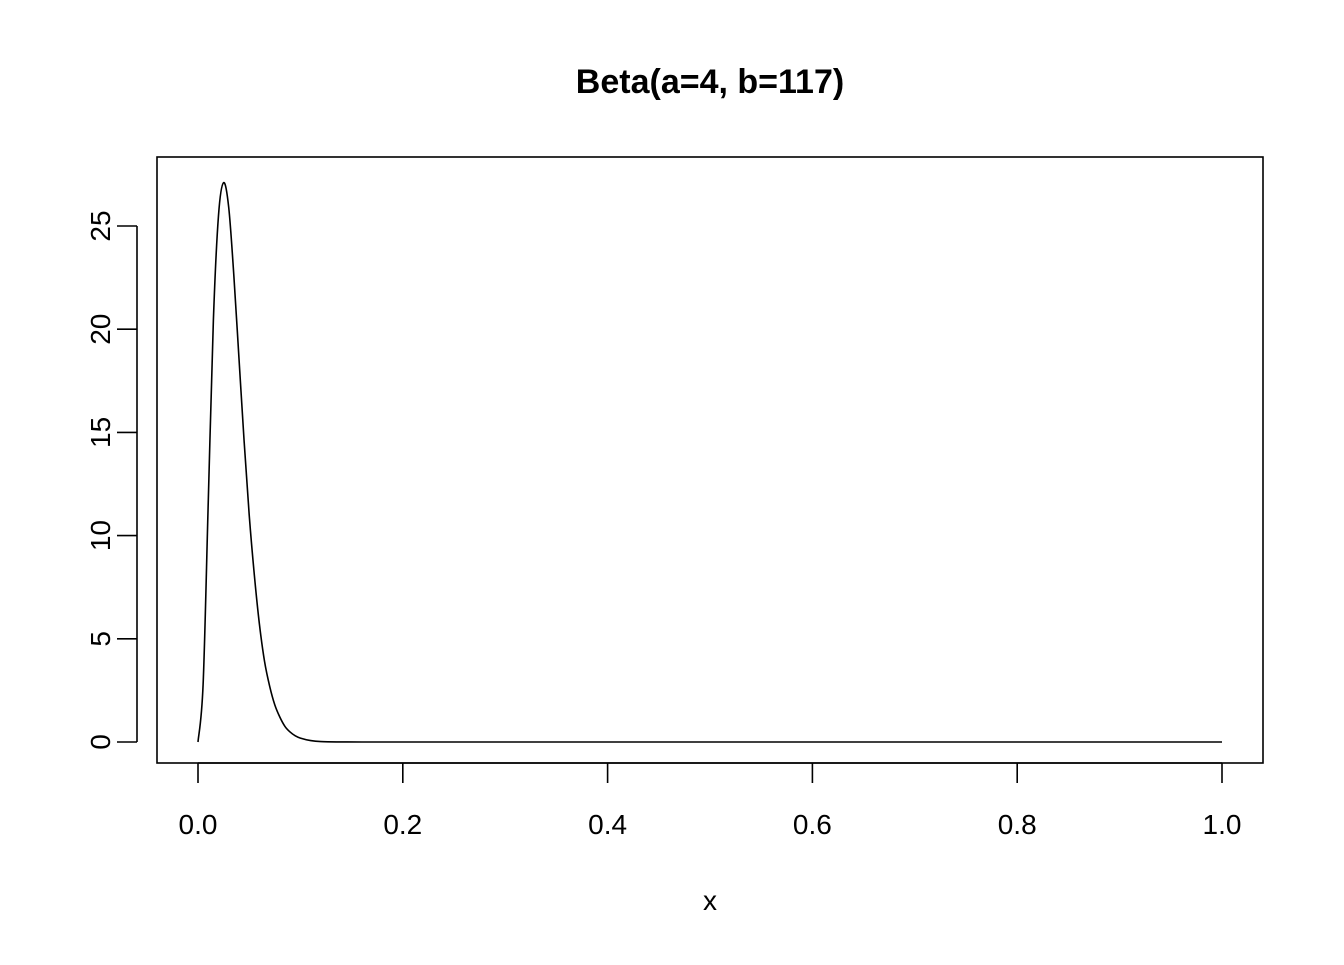  What do you see at coordinates (100, 742) in the screenshot?
I see `y-tick-label: 0` at bounding box center [100, 742].